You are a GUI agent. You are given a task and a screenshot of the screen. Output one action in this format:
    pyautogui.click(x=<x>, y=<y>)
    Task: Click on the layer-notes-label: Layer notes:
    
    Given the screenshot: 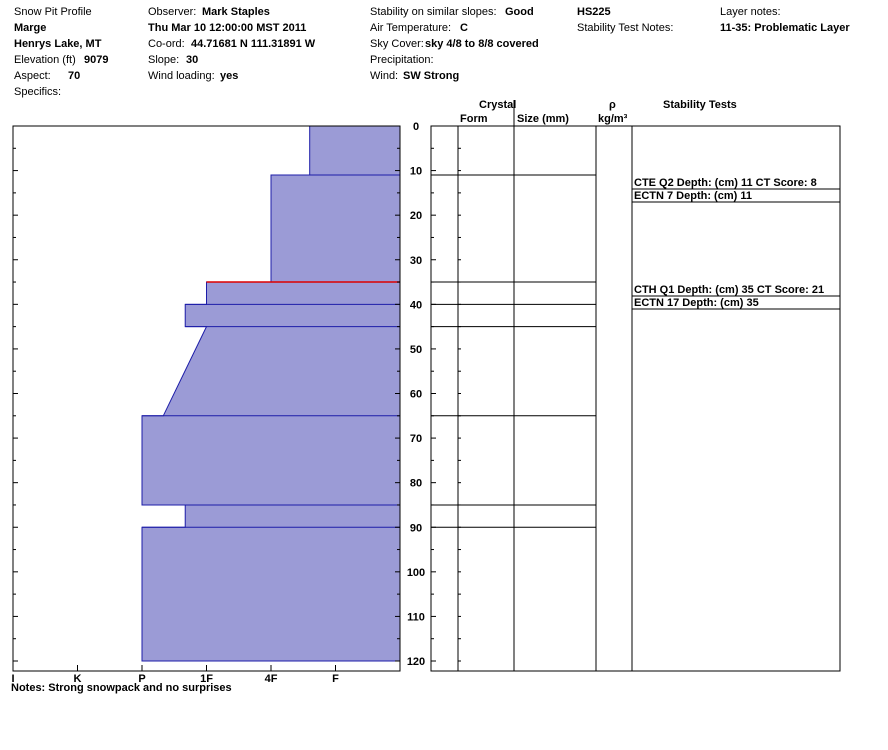 What is the action you would take?
    pyautogui.click(x=750, y=12)
    